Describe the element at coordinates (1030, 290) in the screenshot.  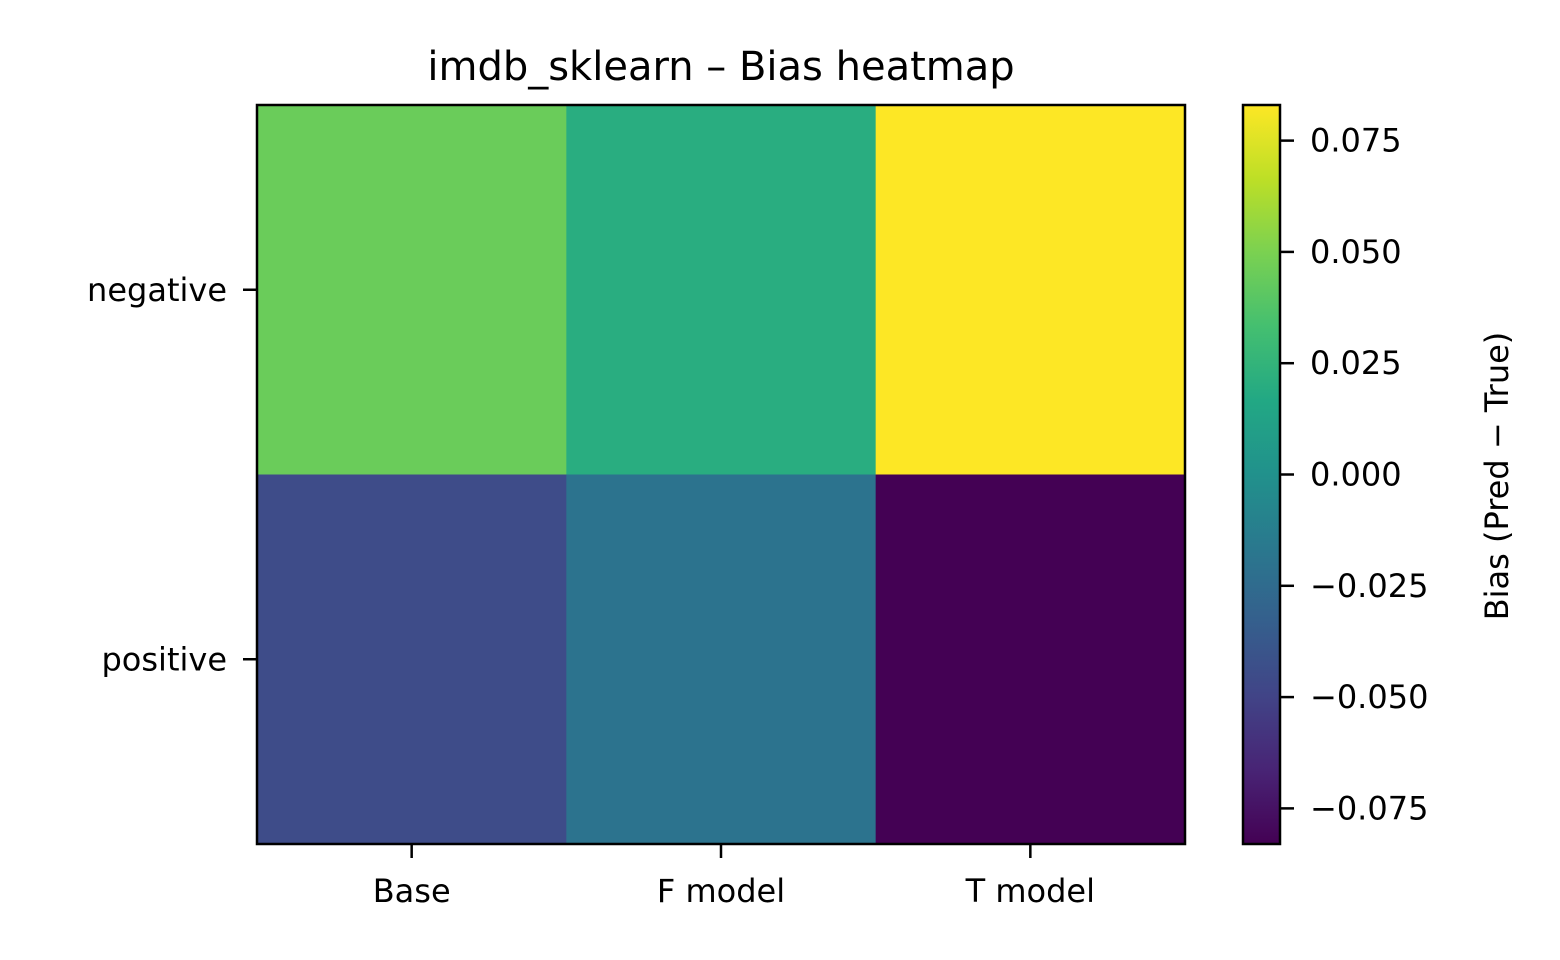
I see `heatmap-cell-negative-t-model` at that location.